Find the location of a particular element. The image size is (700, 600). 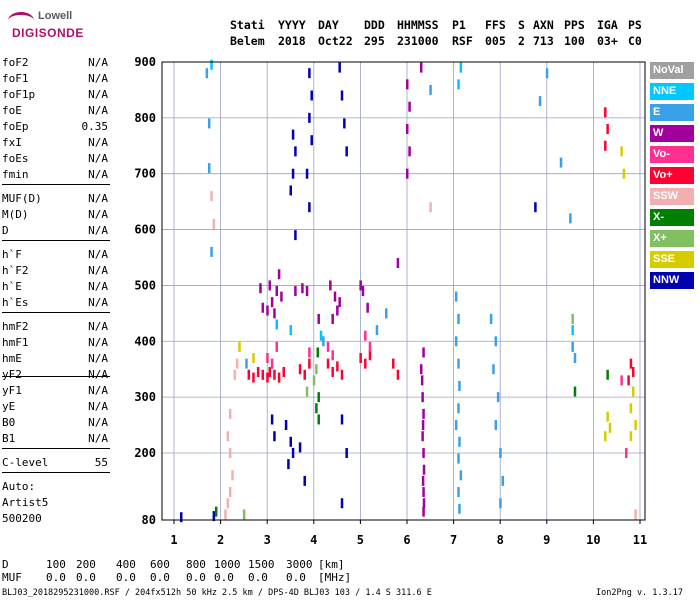

y-tick-label: 200 is located at coordinates (145, 453).